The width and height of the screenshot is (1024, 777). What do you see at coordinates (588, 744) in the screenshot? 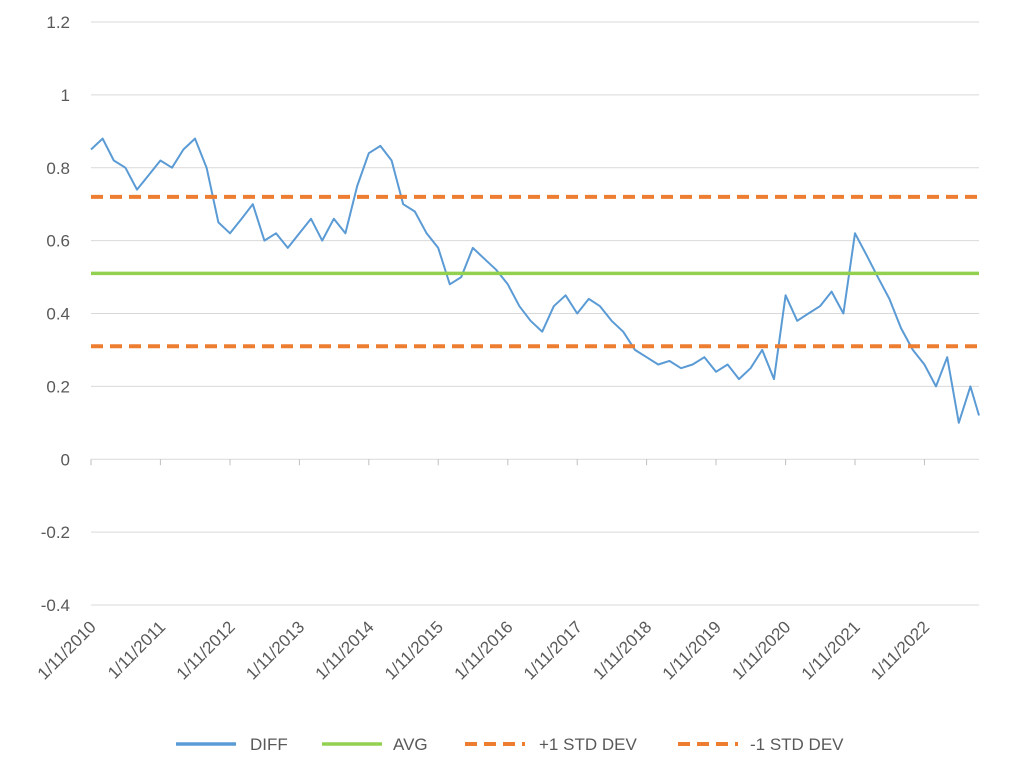
I see `legend-label: +1 STD DEV` at bounding box center [588, 744].